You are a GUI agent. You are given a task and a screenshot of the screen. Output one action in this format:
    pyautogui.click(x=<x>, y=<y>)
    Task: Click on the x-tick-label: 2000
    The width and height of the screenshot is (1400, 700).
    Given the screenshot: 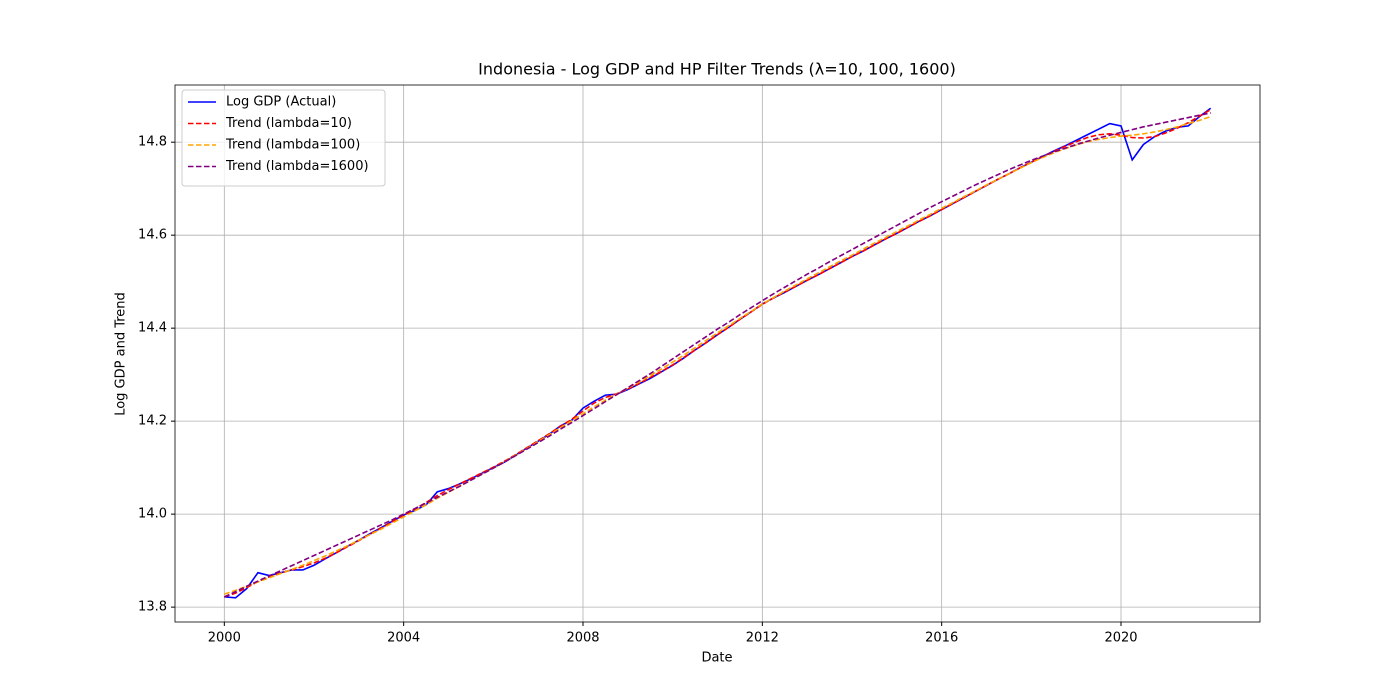 What is the action you would take?
    pyautogui.click(x=224, y=638)
    